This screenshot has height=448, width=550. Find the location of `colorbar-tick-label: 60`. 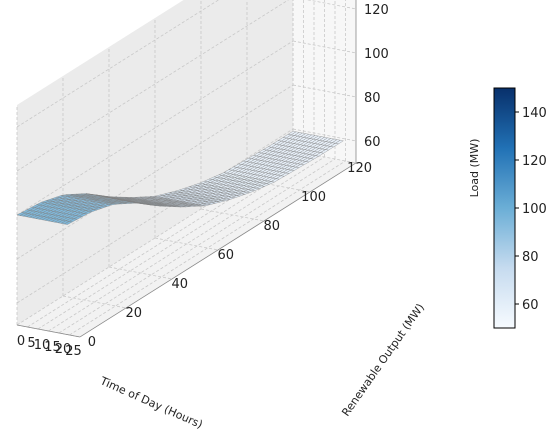

colorbar-tick-label: 60 is located at coordinates (530, 305).